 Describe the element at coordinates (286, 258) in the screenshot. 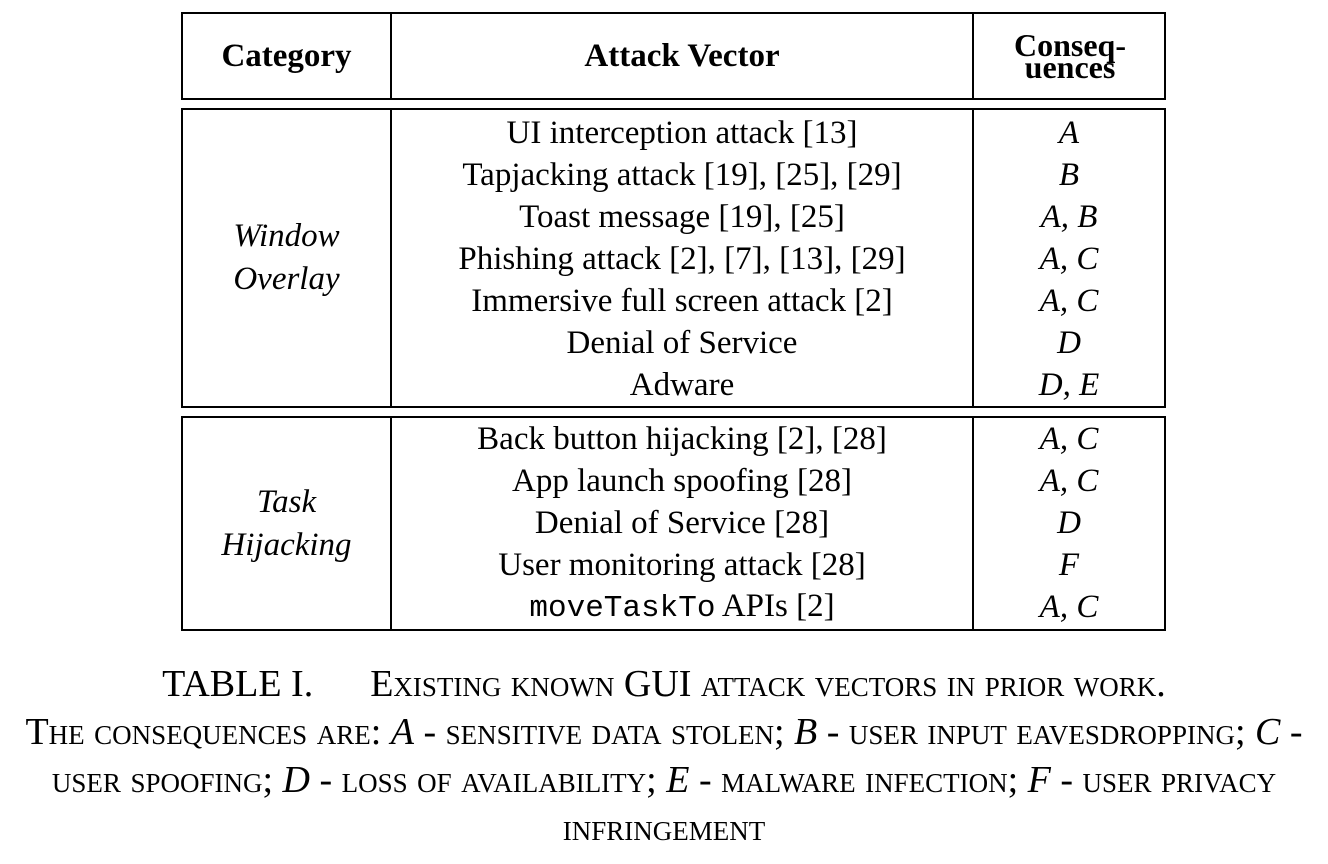

I see `category-cell: Window Overlay` at that location.